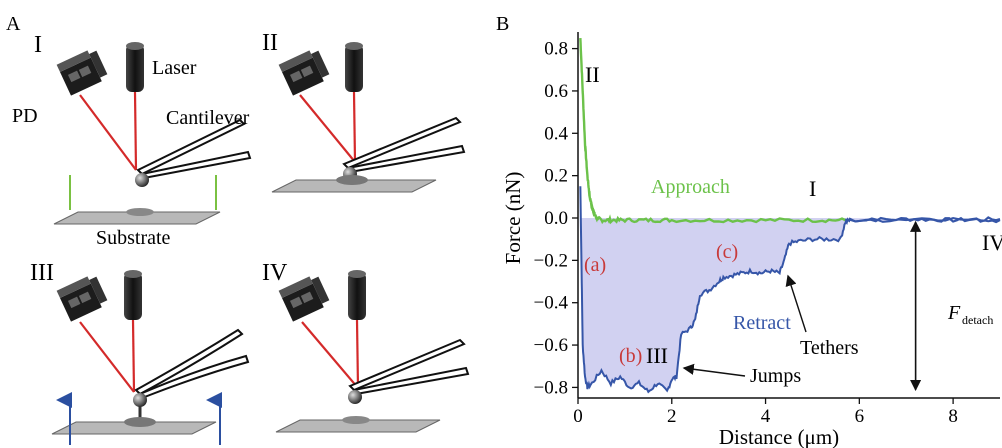 This screenshot has height=448, width=1002. I want to click on roman-numeral-ii: II, so click(270, 43).